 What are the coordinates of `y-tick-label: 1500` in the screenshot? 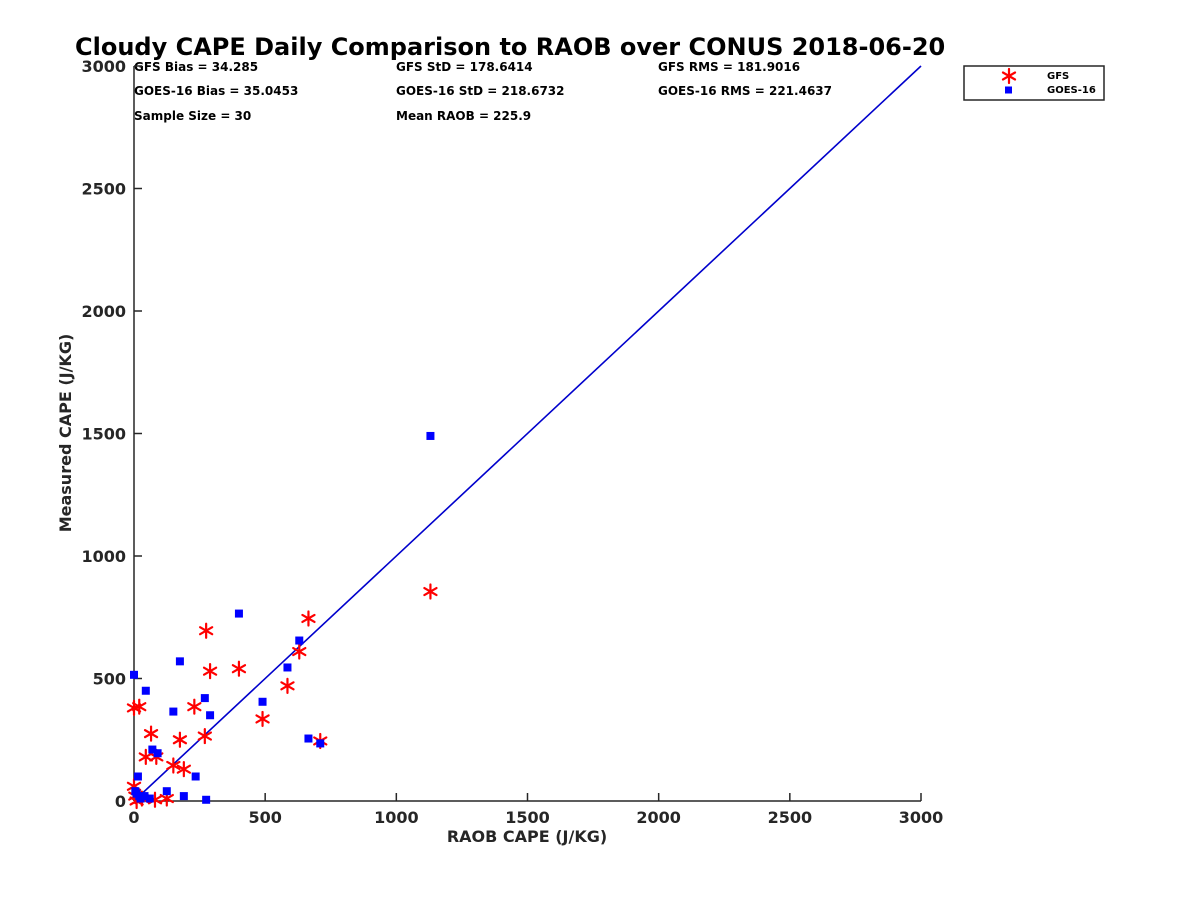 It's located at (103, 434).